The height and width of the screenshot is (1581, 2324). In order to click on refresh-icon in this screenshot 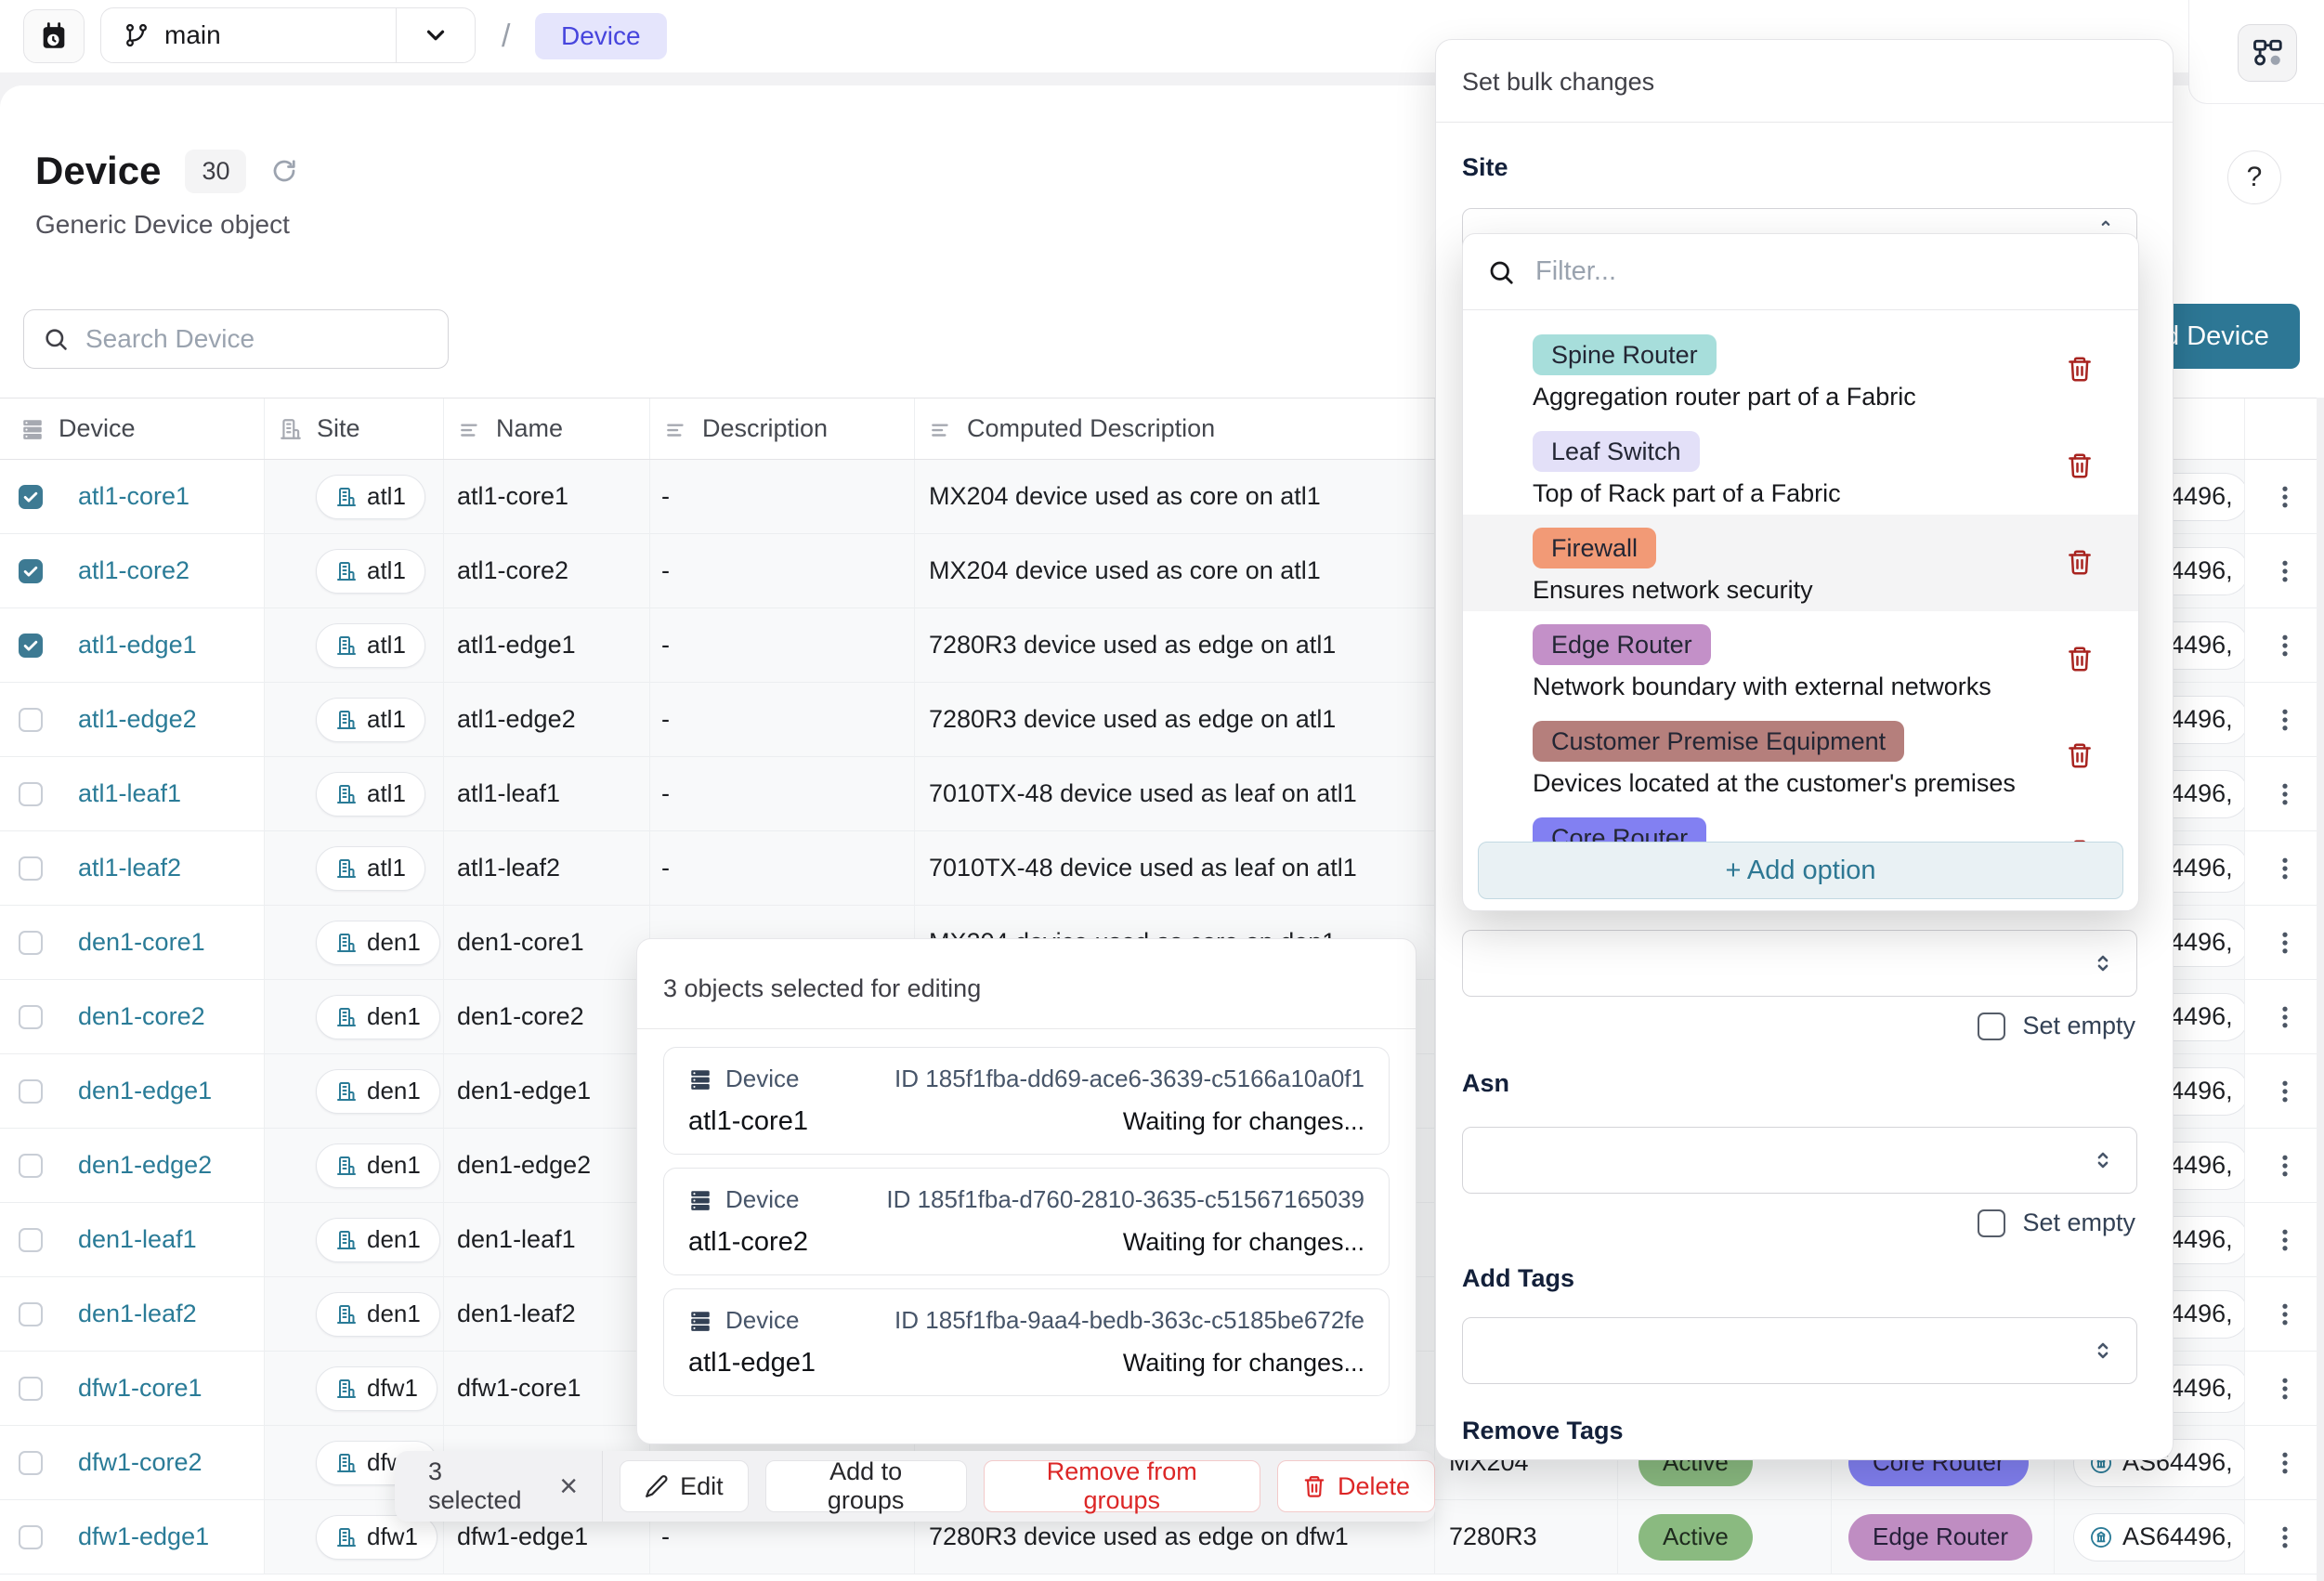, I will do `click(284, 171)`.